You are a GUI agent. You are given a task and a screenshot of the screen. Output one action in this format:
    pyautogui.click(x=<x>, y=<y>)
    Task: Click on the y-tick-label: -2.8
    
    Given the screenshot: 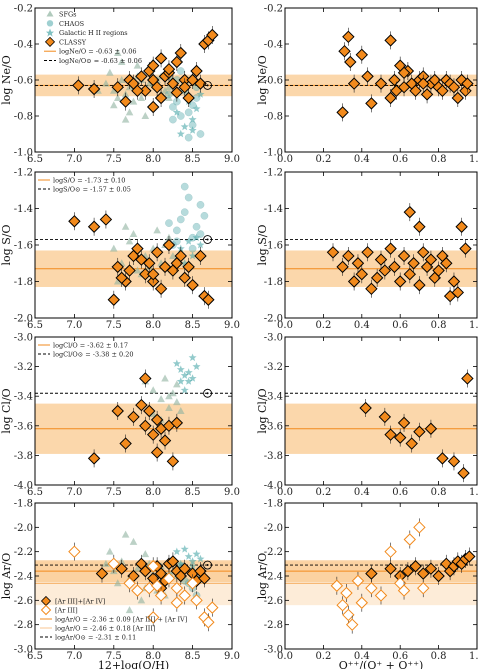 What is the action you would take?
    pyautogui.click(x=273, y=625)
    